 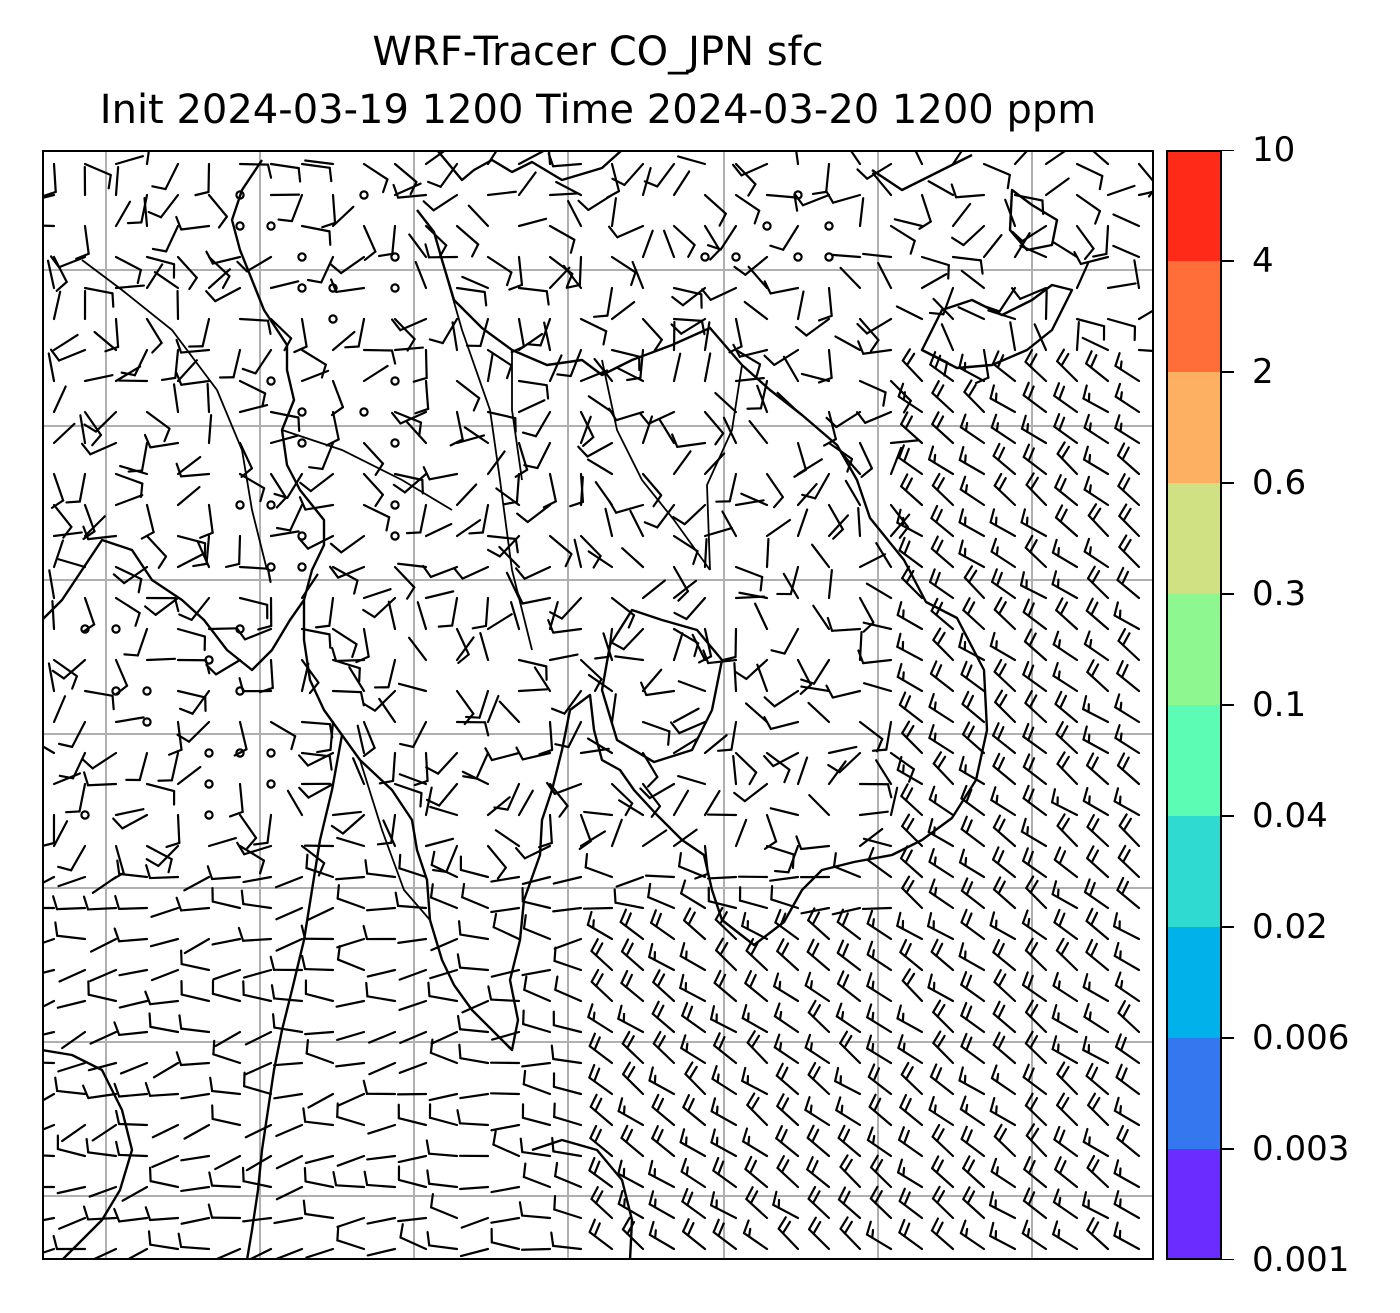 I want to click on coastline-north, so click(x=529, y=166).